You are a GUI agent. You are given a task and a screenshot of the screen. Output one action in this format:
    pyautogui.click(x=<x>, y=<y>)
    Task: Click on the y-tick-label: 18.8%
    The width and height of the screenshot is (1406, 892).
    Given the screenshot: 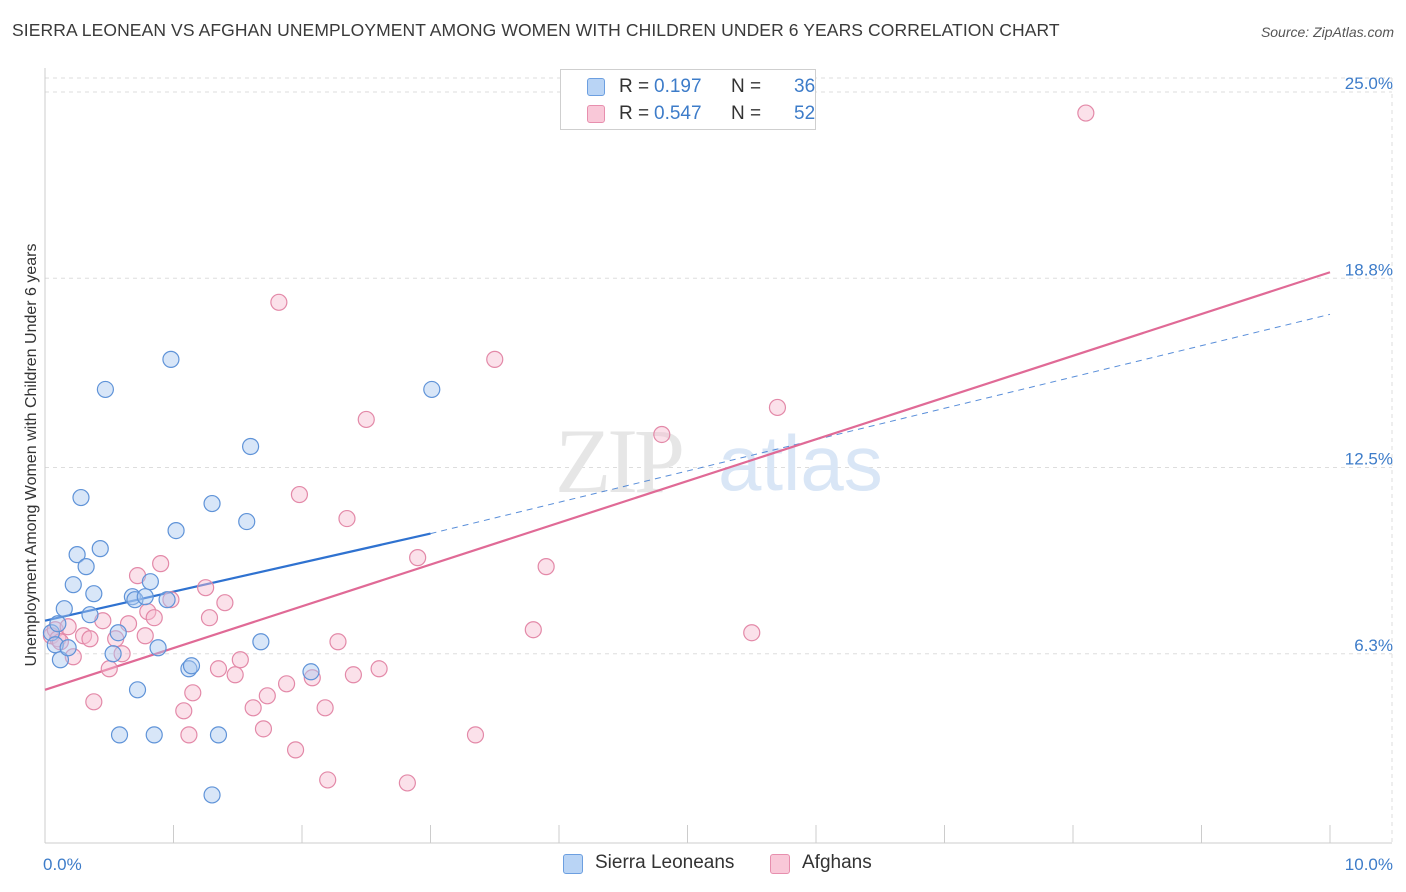 What is the action you would take?
    pyautogui.click(x=1369, y=269)
    